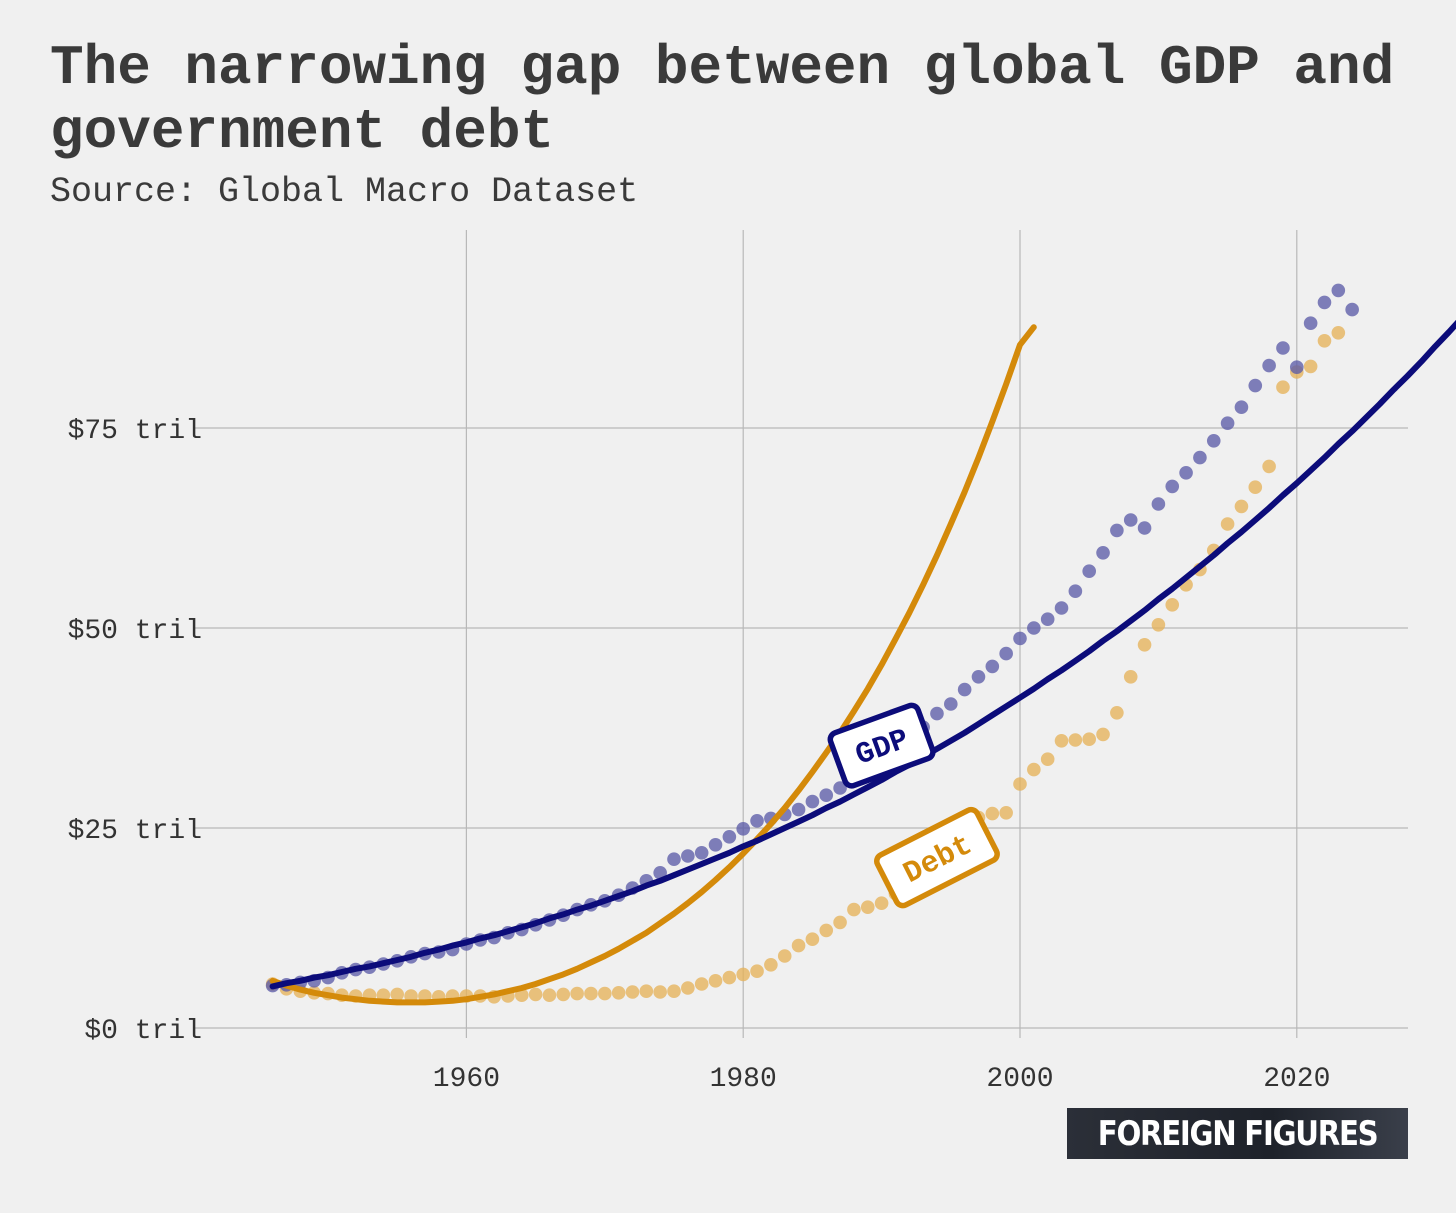  I want to click on chart-subtitle: Source: Global Macro Dataset, so click(344, 192).